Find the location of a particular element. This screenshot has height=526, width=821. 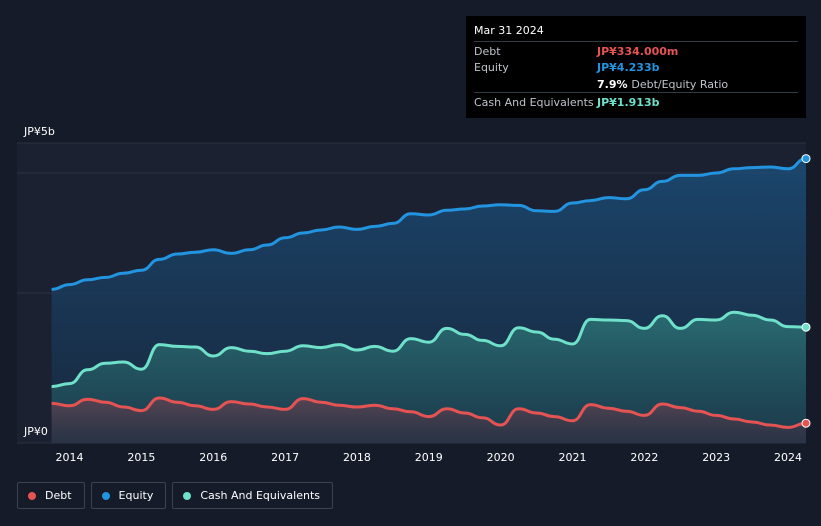

legend-equity-label: Equity is located at coordinates (136, 495).